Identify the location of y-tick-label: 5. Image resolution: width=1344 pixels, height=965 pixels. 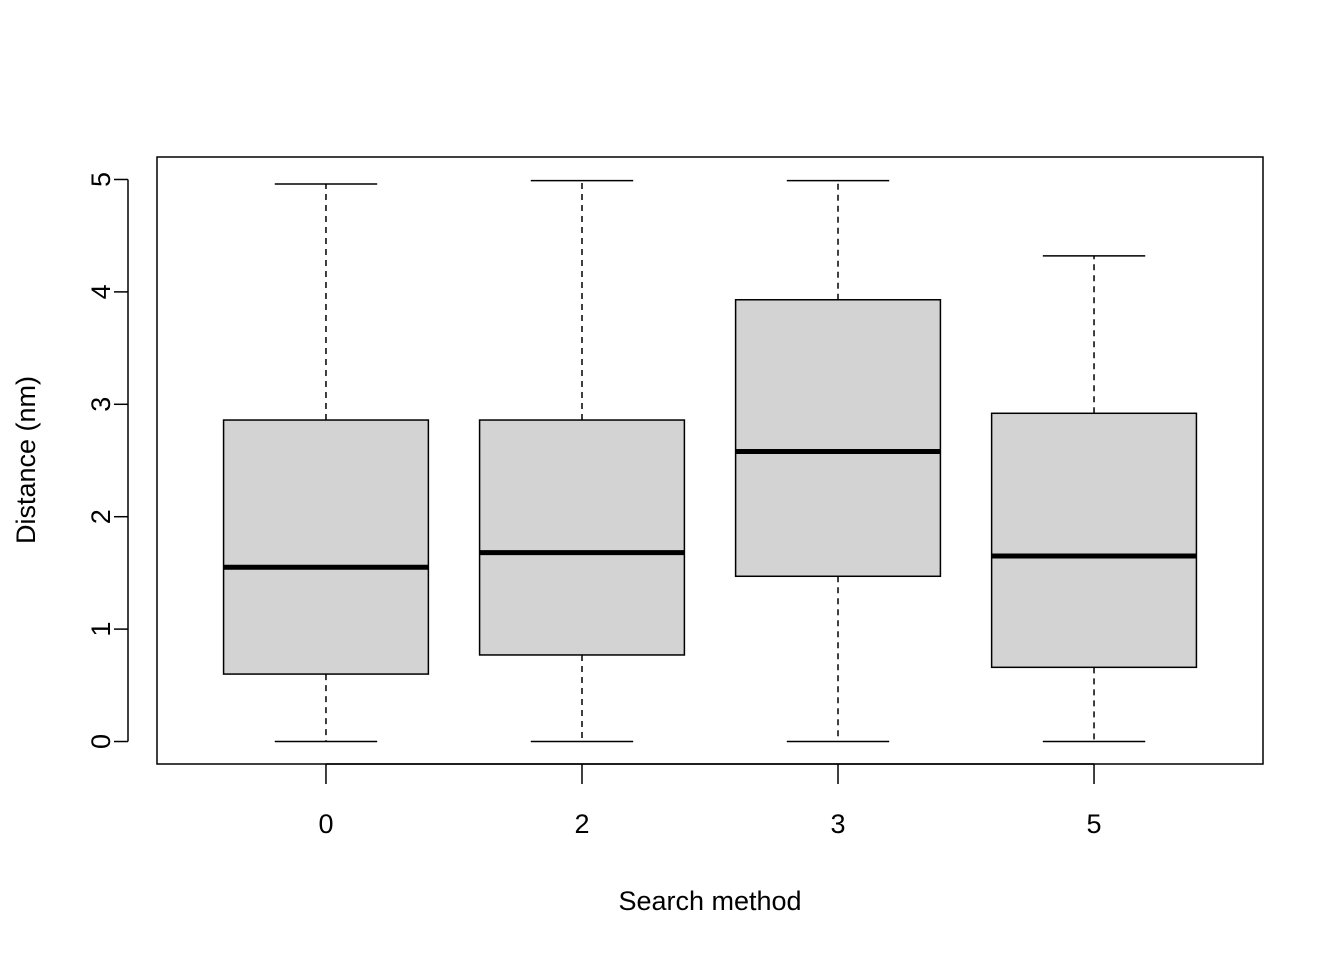
(101, 179).